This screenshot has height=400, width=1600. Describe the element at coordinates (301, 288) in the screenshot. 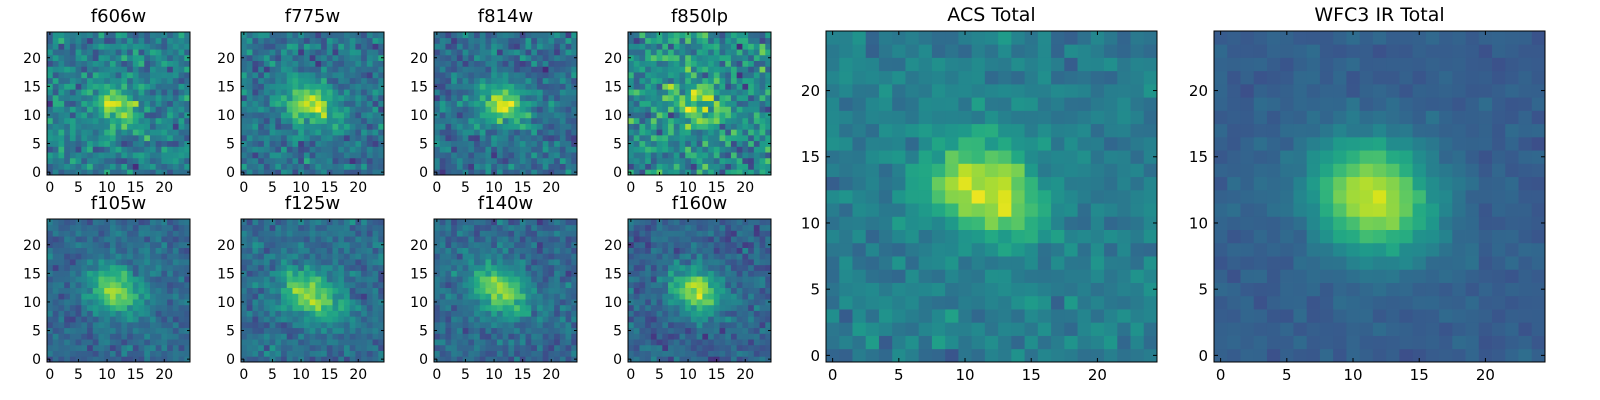

I see `panel-f125w: f125w 0 5 10 15 20 0 5 10 15 20` at that location.